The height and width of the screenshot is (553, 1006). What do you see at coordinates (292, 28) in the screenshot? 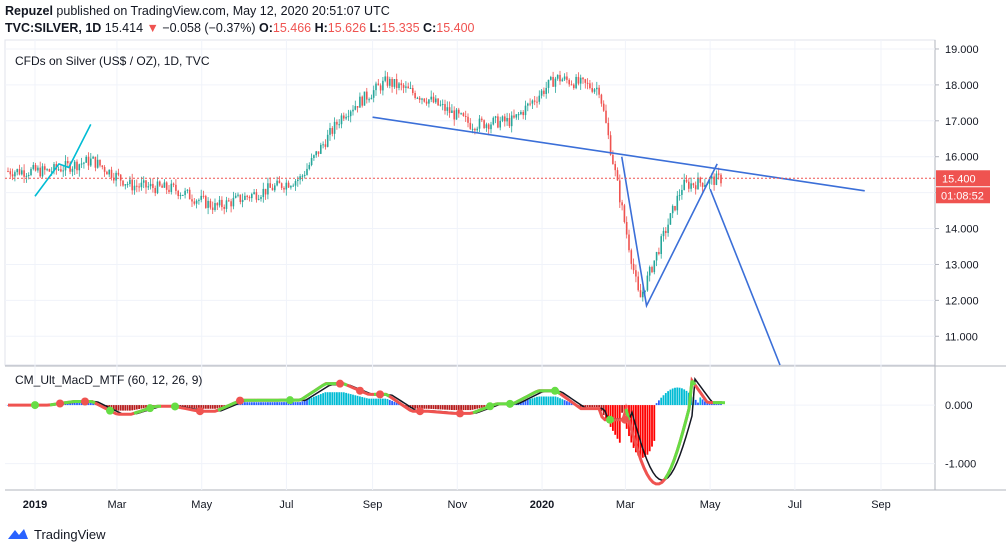
I see `open-value: 15.466` at bounding box center [292, 28].